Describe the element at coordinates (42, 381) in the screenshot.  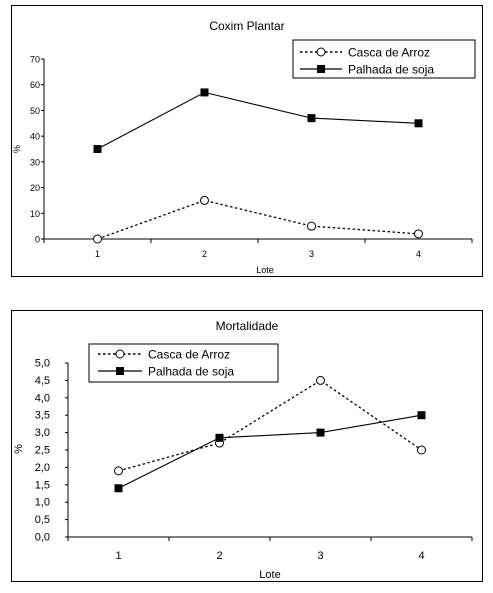
I see `y-tick-label: 4,5` at that location.